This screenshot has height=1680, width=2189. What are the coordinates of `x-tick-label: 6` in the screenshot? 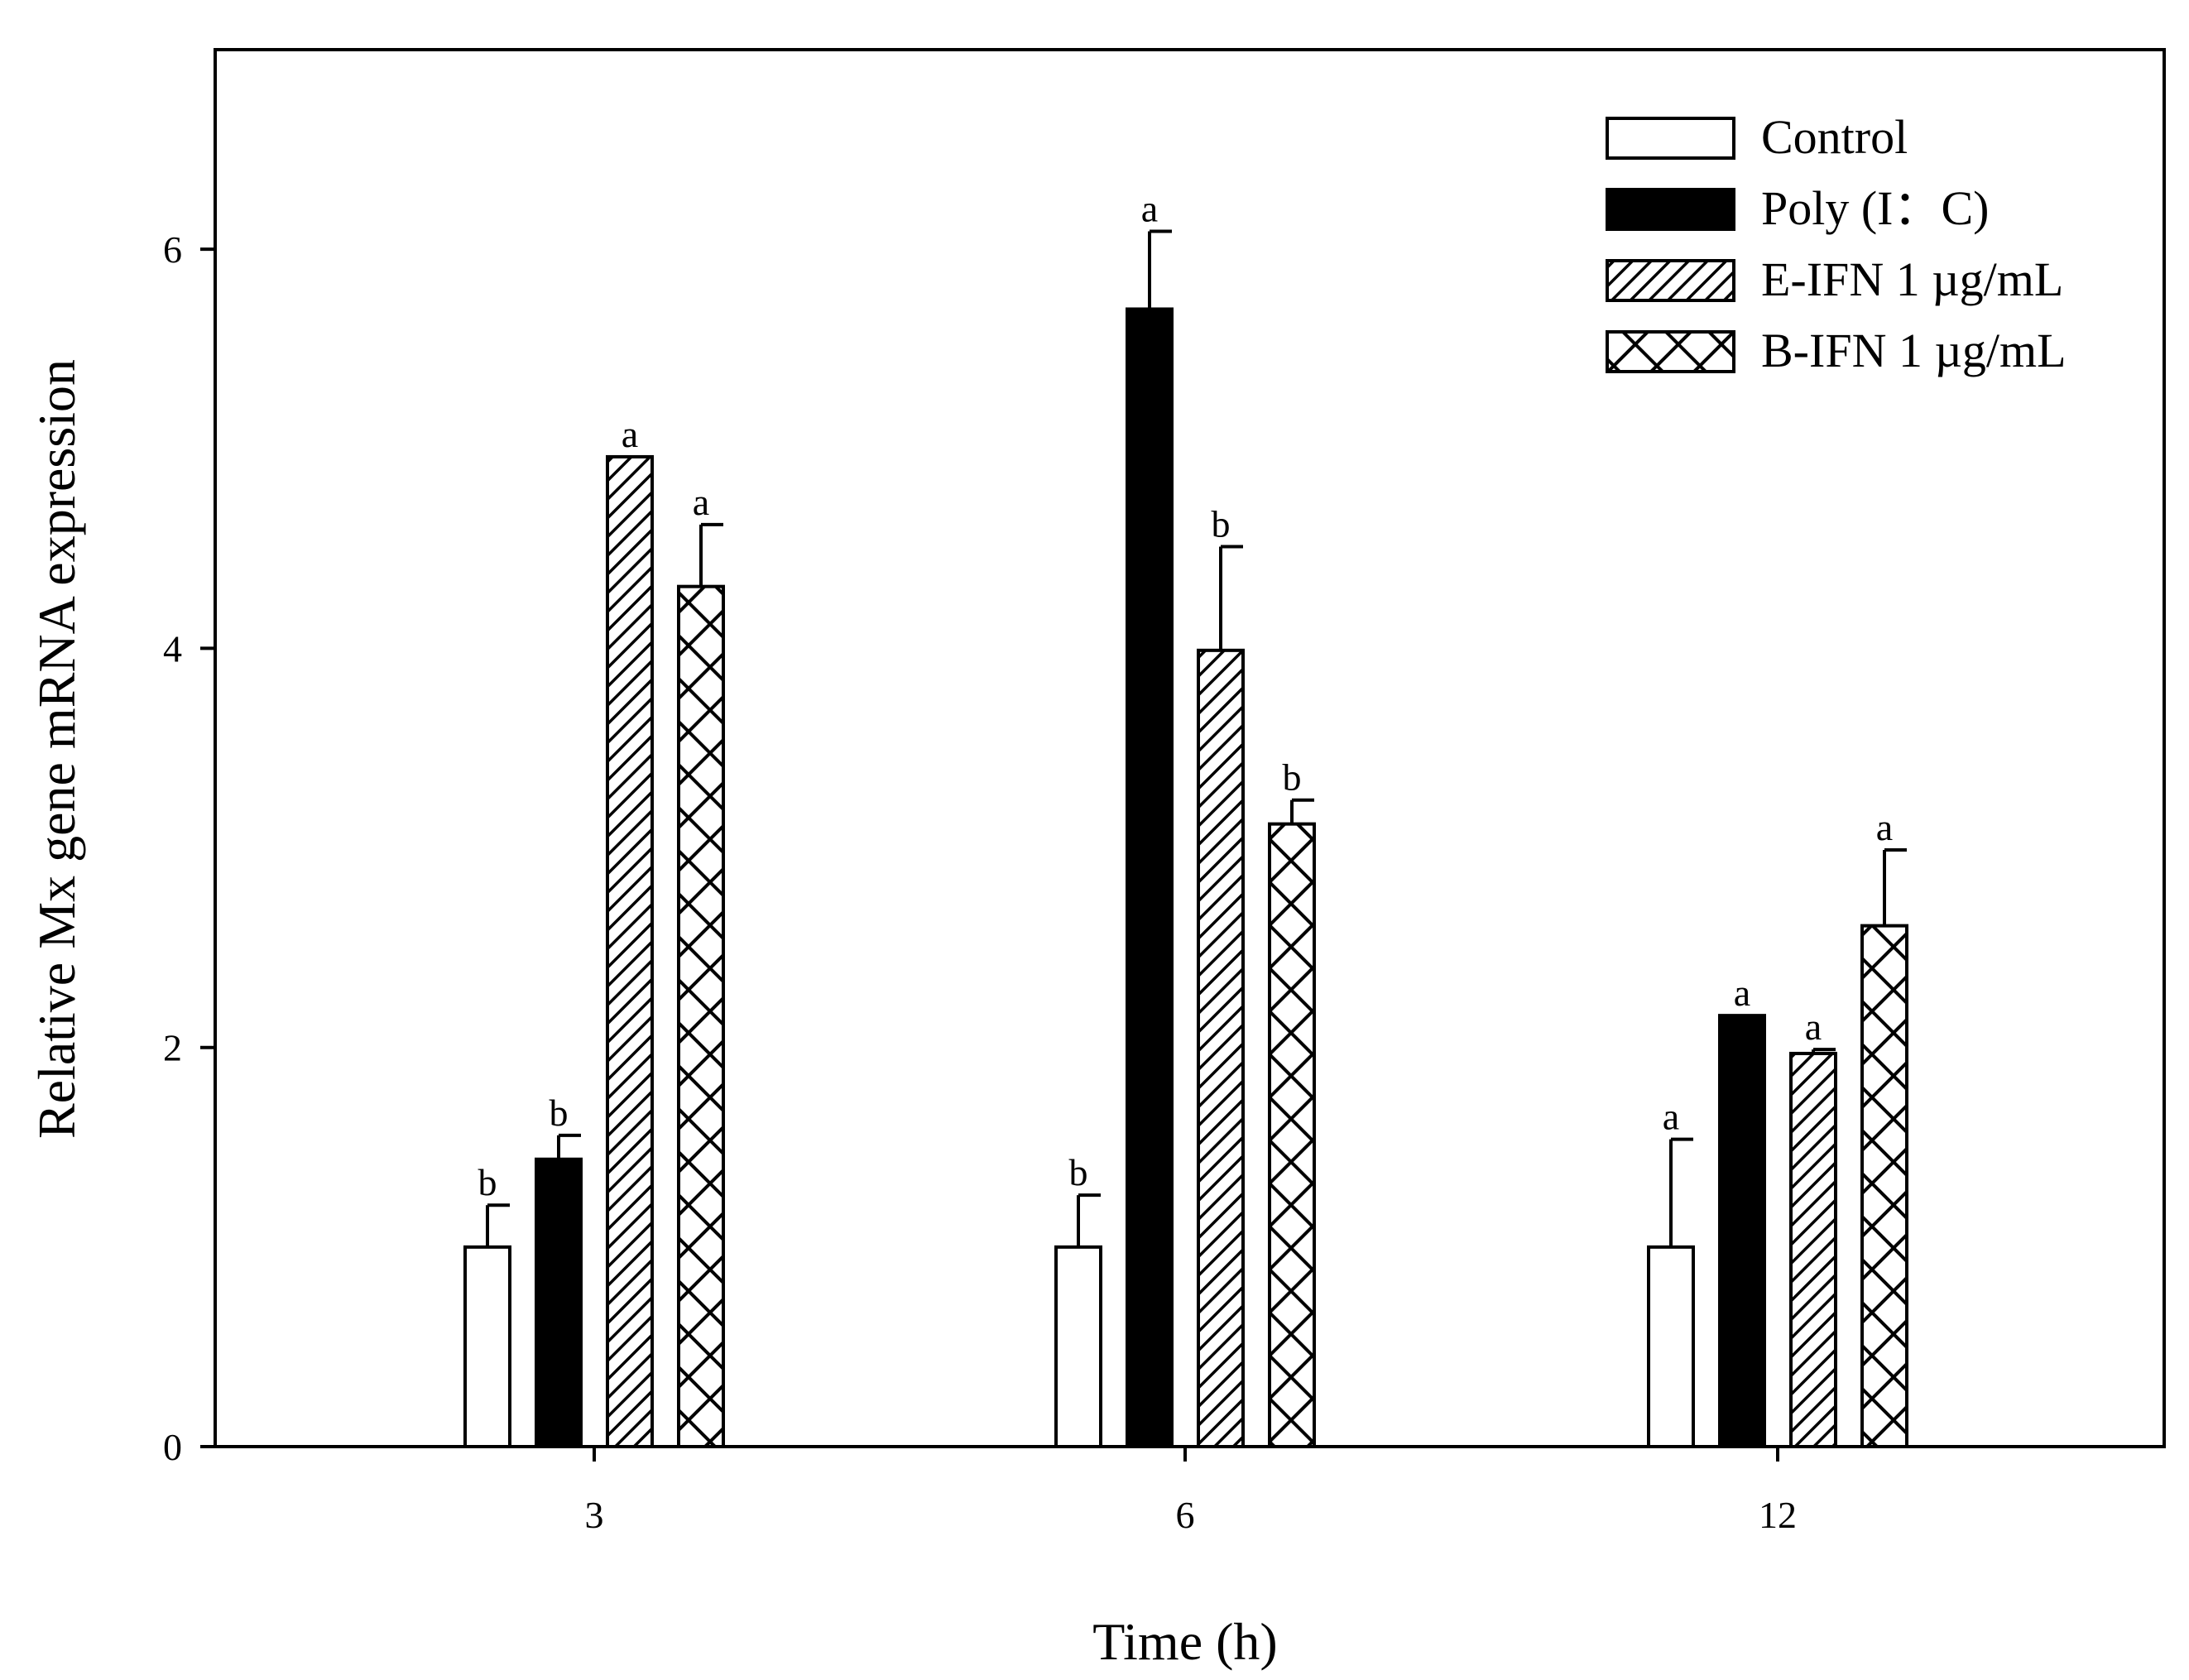 It's located at (1185, 1515).